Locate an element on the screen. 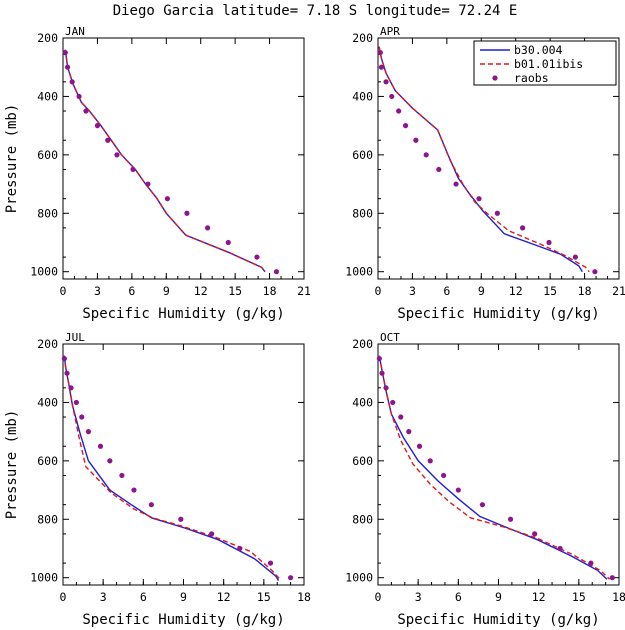 The image size is (625, 630). legend: b30.004 b01.01ibis raobs is located at coordinates (545, 63).